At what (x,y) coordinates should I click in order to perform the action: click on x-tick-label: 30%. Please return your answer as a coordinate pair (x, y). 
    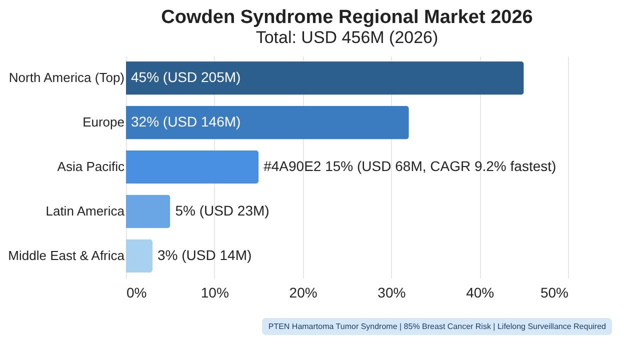
    Looking at the image, I should click on (392, 292).